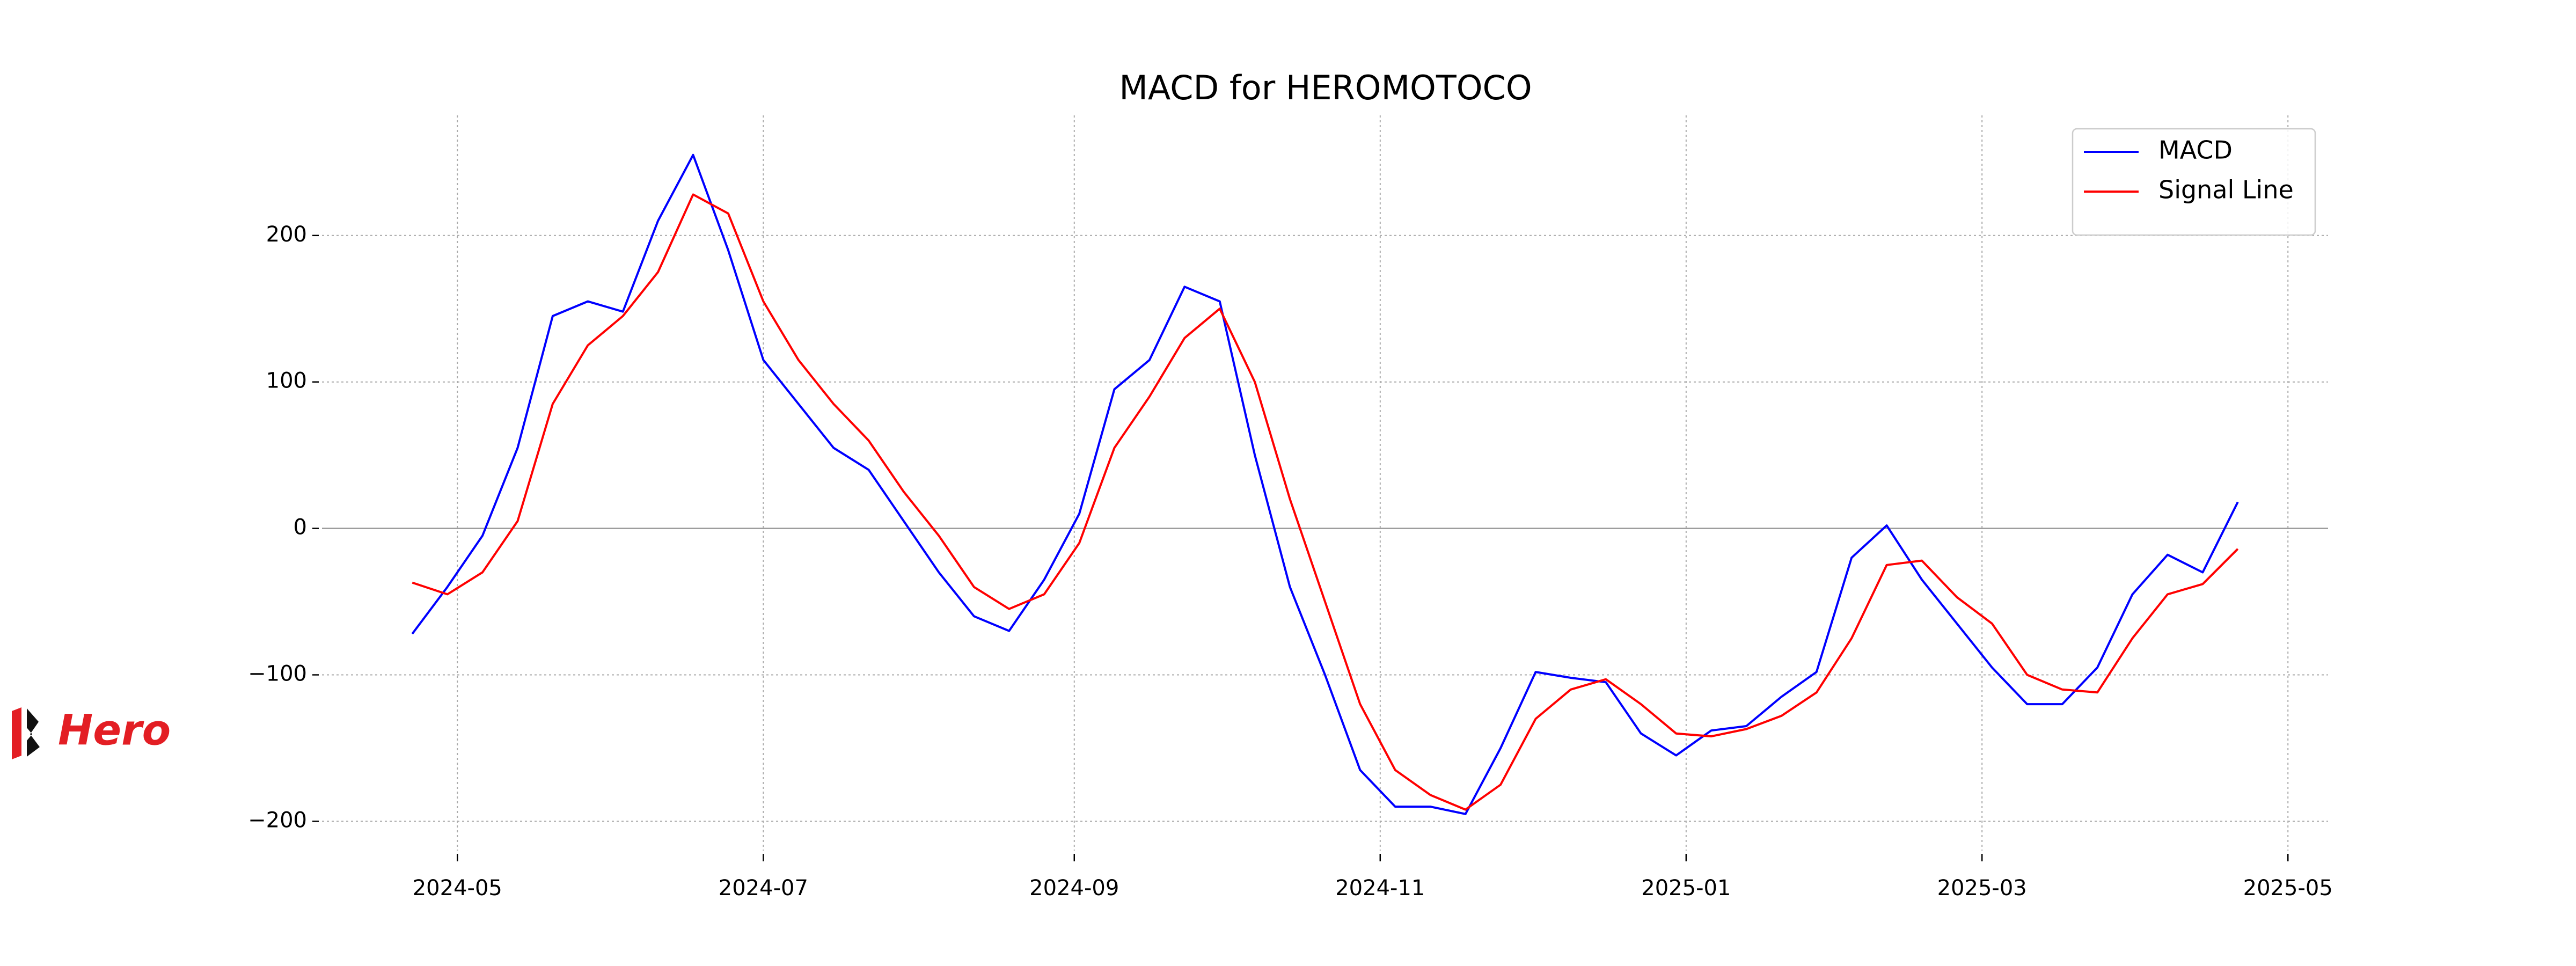 Image resolution: width=2576 pixels, height=966 pixels. I want to click on legend-box, so click(2194, 182).